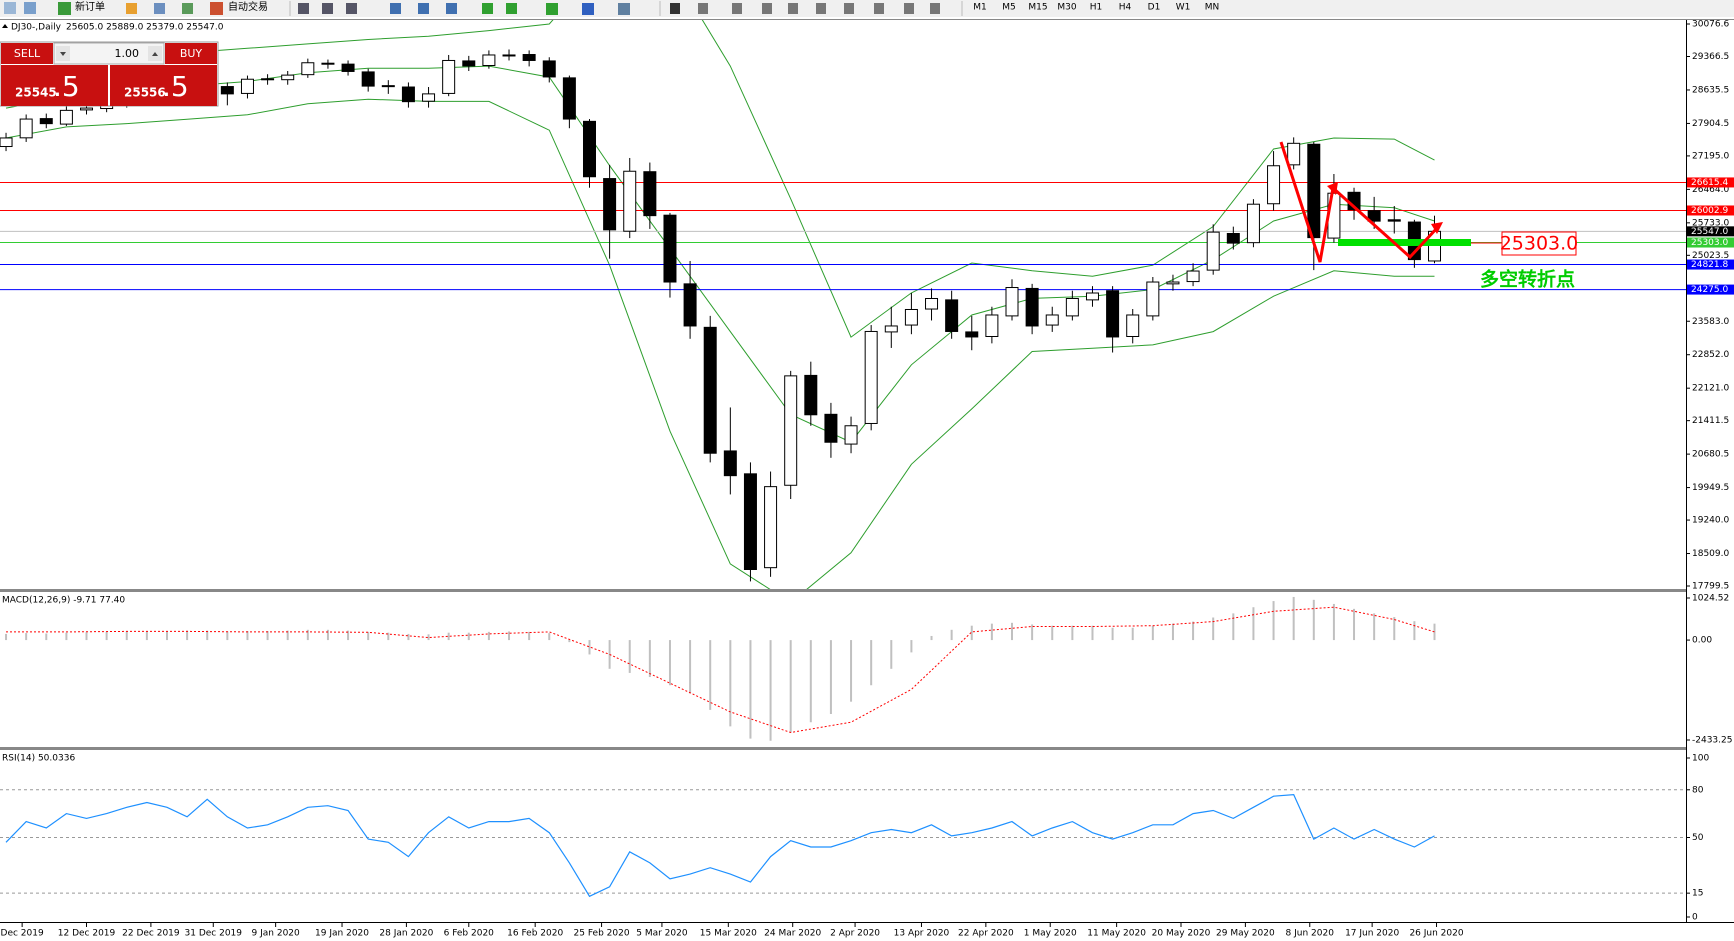 Image resolution: width=1734 pixels, height=941 pixels. I want to click on sell-button, so click(27, 53).